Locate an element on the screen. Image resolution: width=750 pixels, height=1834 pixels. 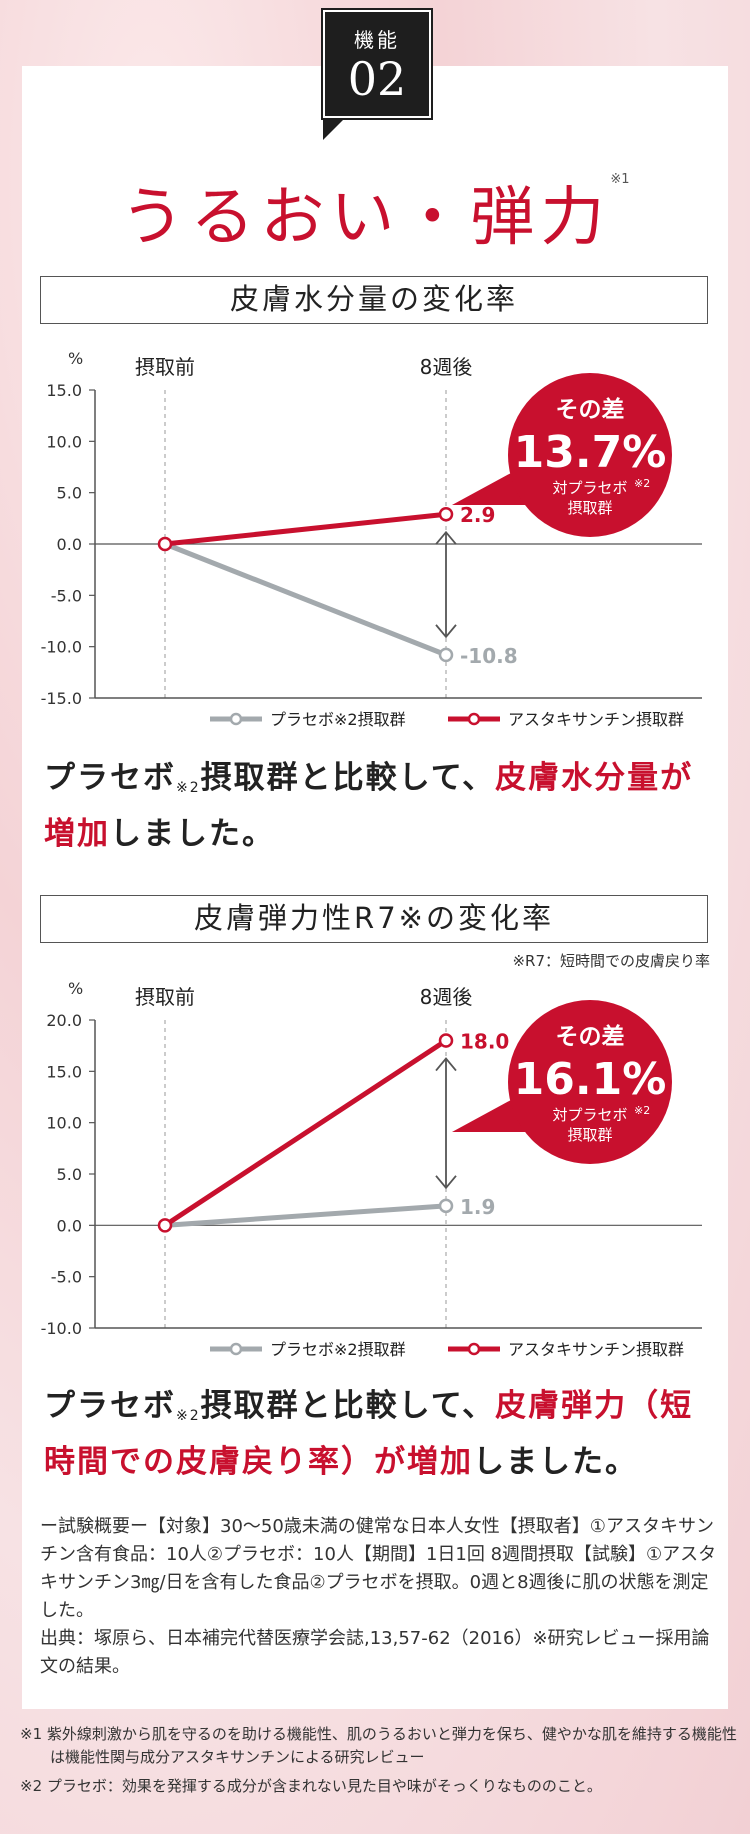
y-tick-label: -15.0 is located at coordinates (61, 698).